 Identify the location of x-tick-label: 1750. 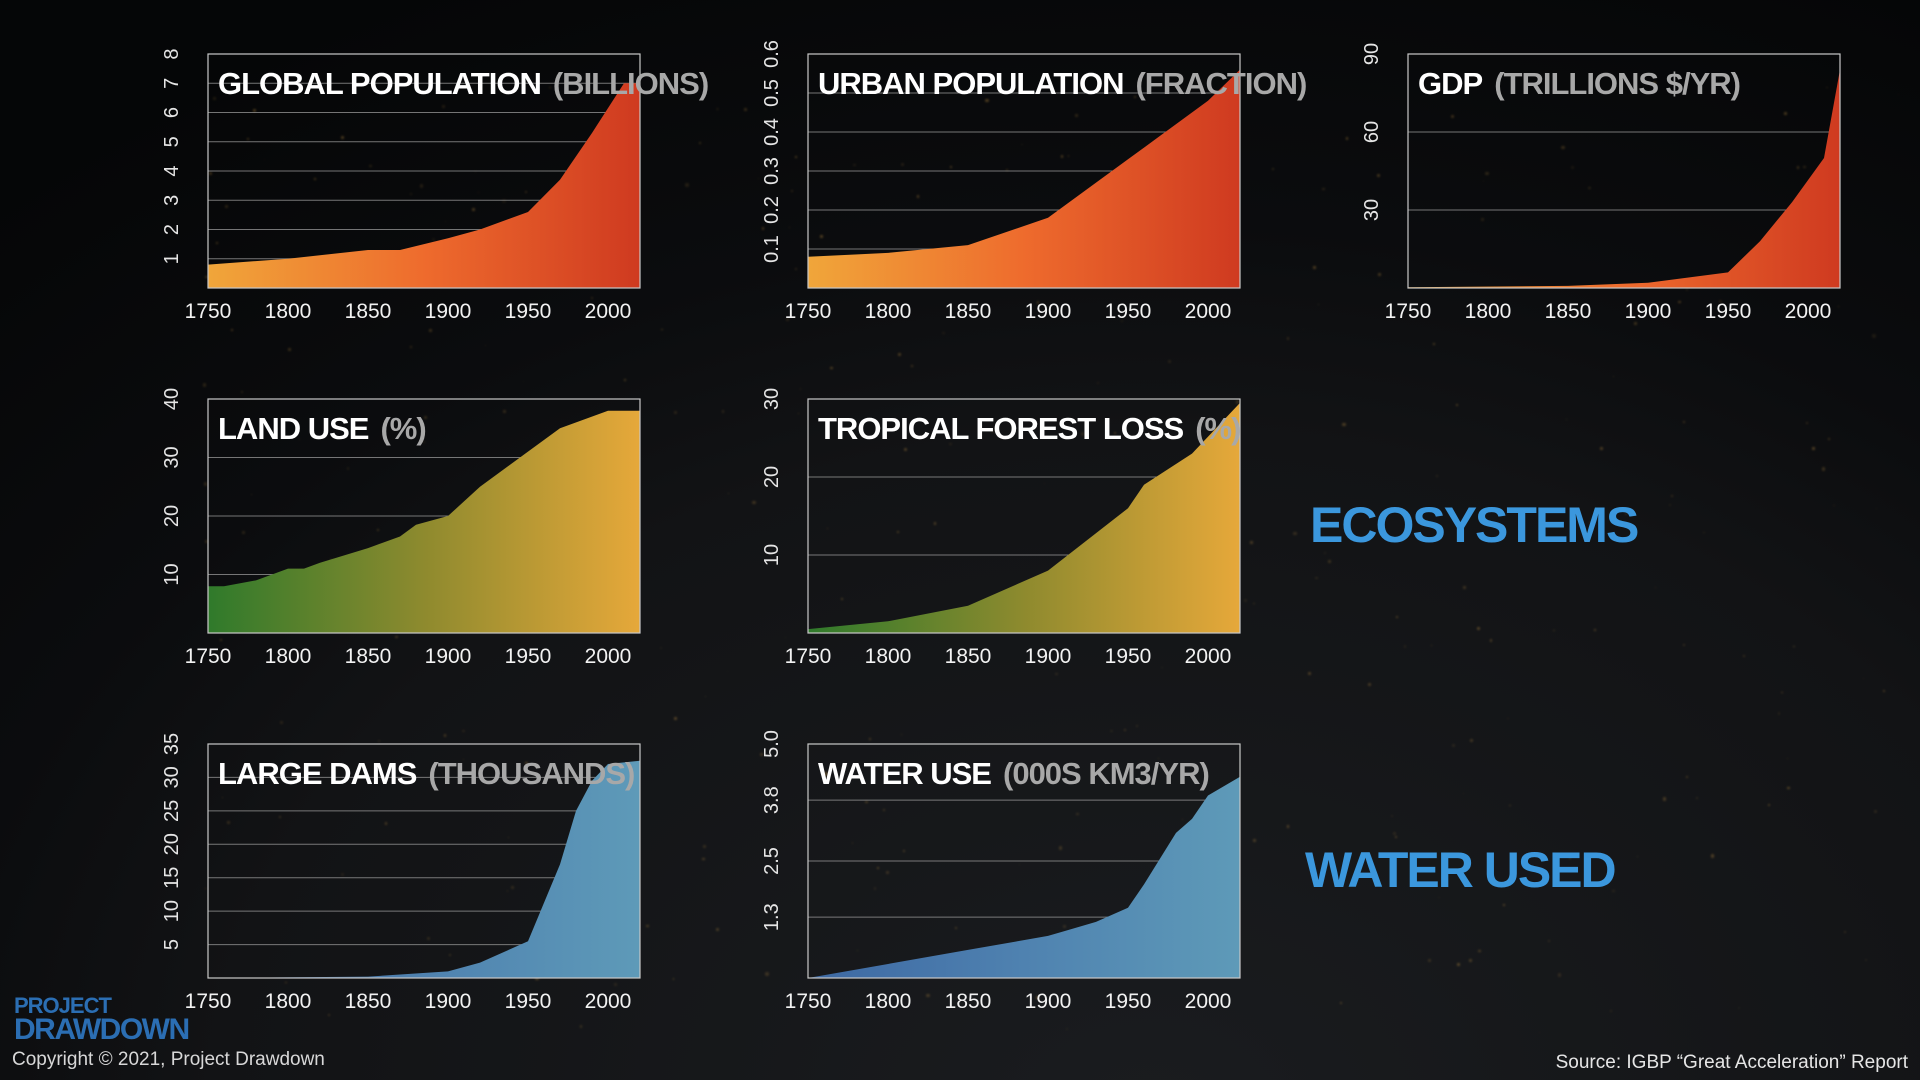
(808, 311).